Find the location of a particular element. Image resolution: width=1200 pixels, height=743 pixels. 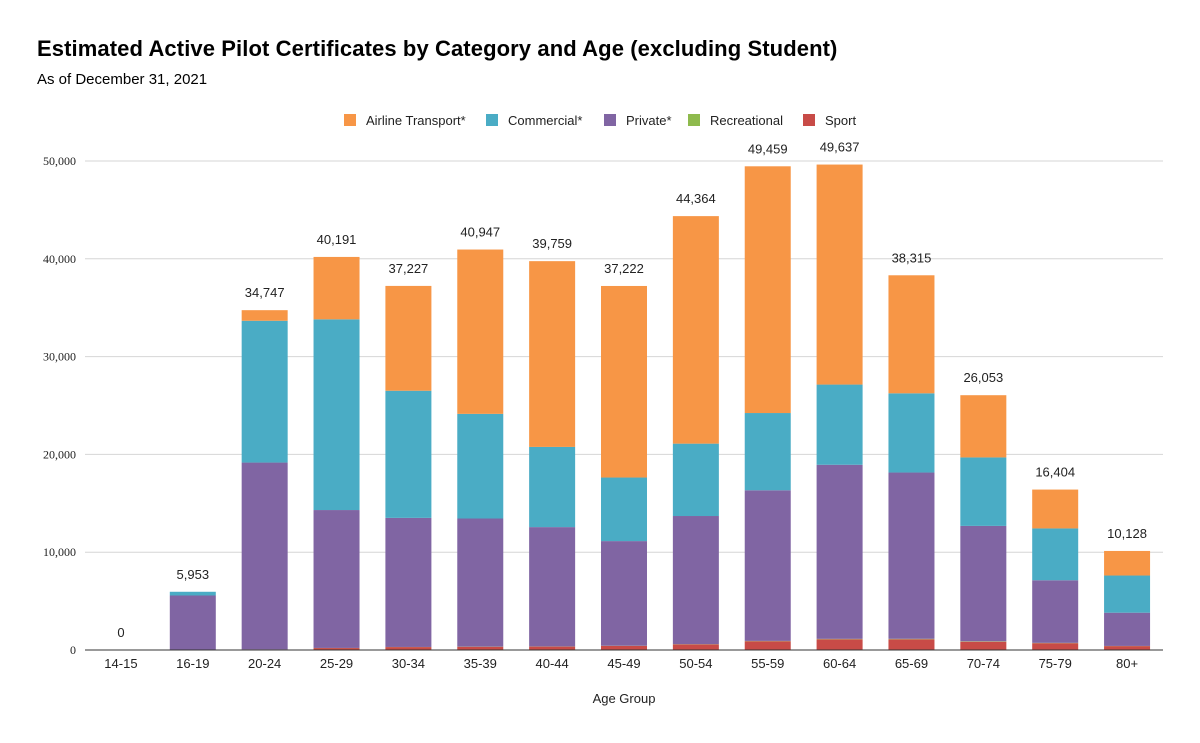

legend-label: Airline Transport* is located at coordinates (416, 120).